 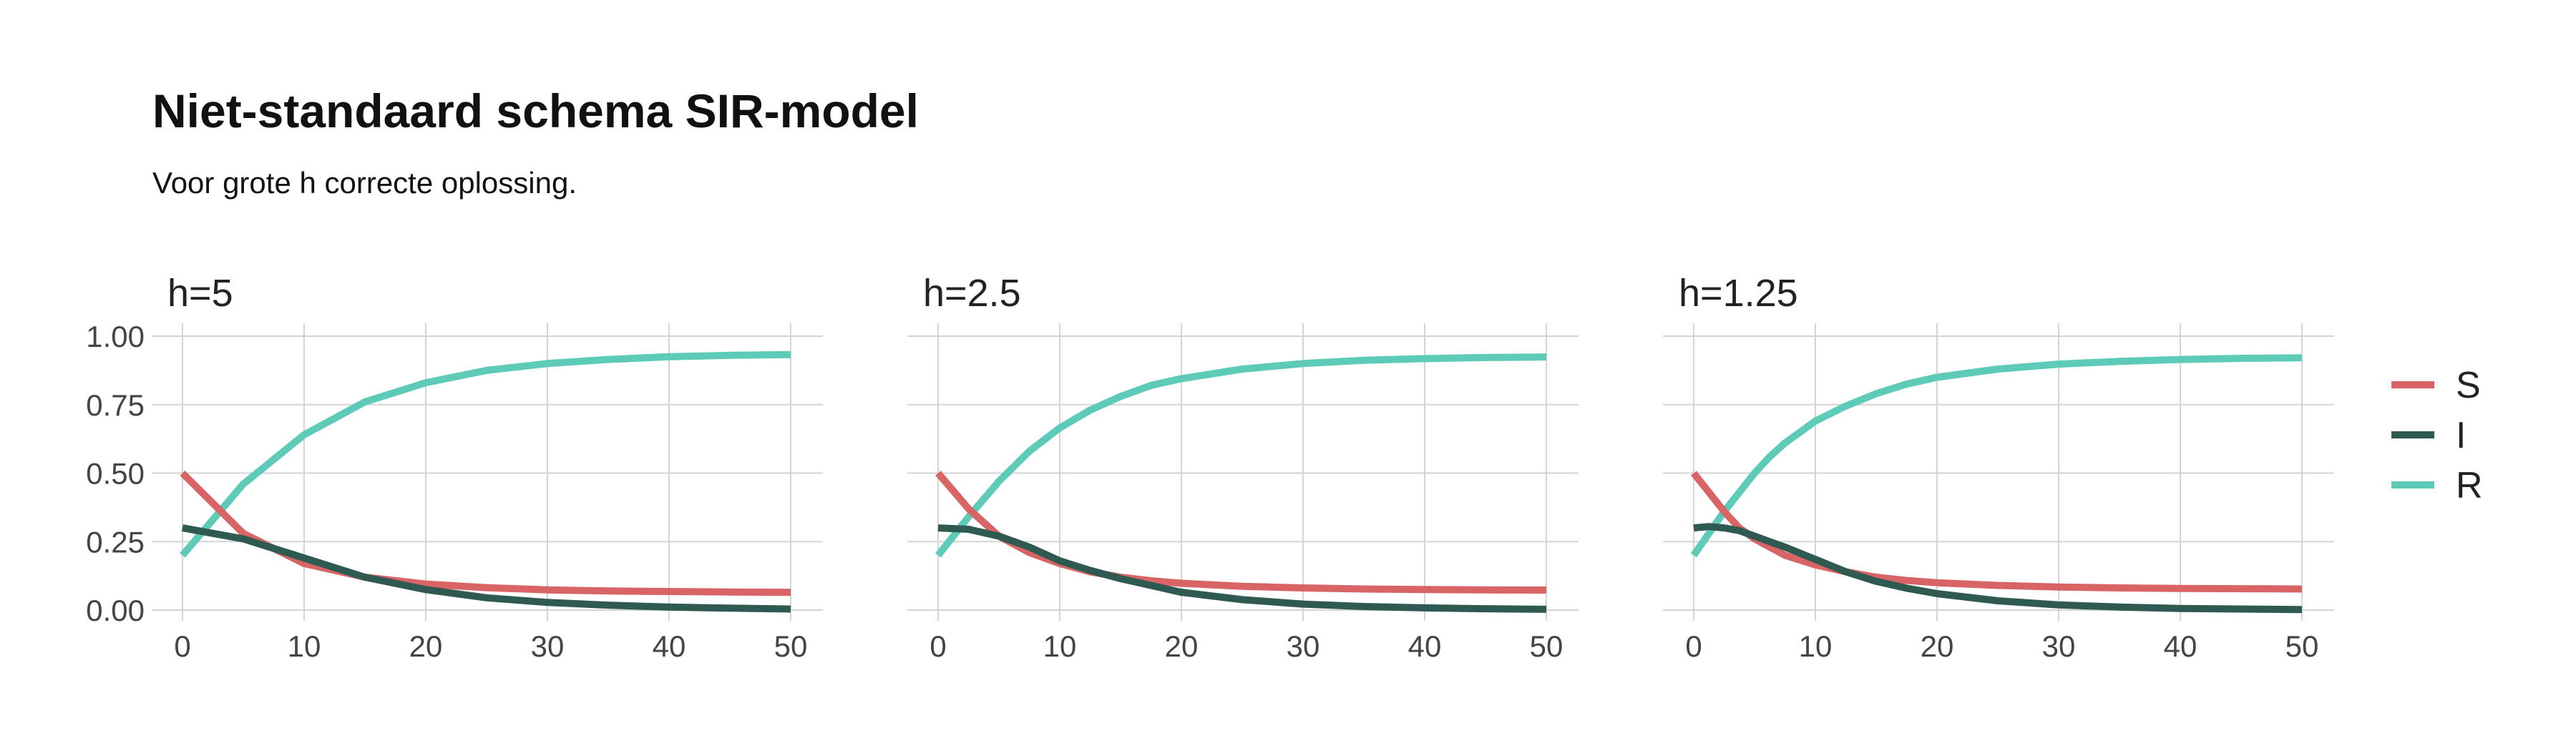 What do you see at coordinates (535, 111) in the screenshot?
I see `chart-title: Niet-standaard schema SIR-model` at bounding box center [535, 111].